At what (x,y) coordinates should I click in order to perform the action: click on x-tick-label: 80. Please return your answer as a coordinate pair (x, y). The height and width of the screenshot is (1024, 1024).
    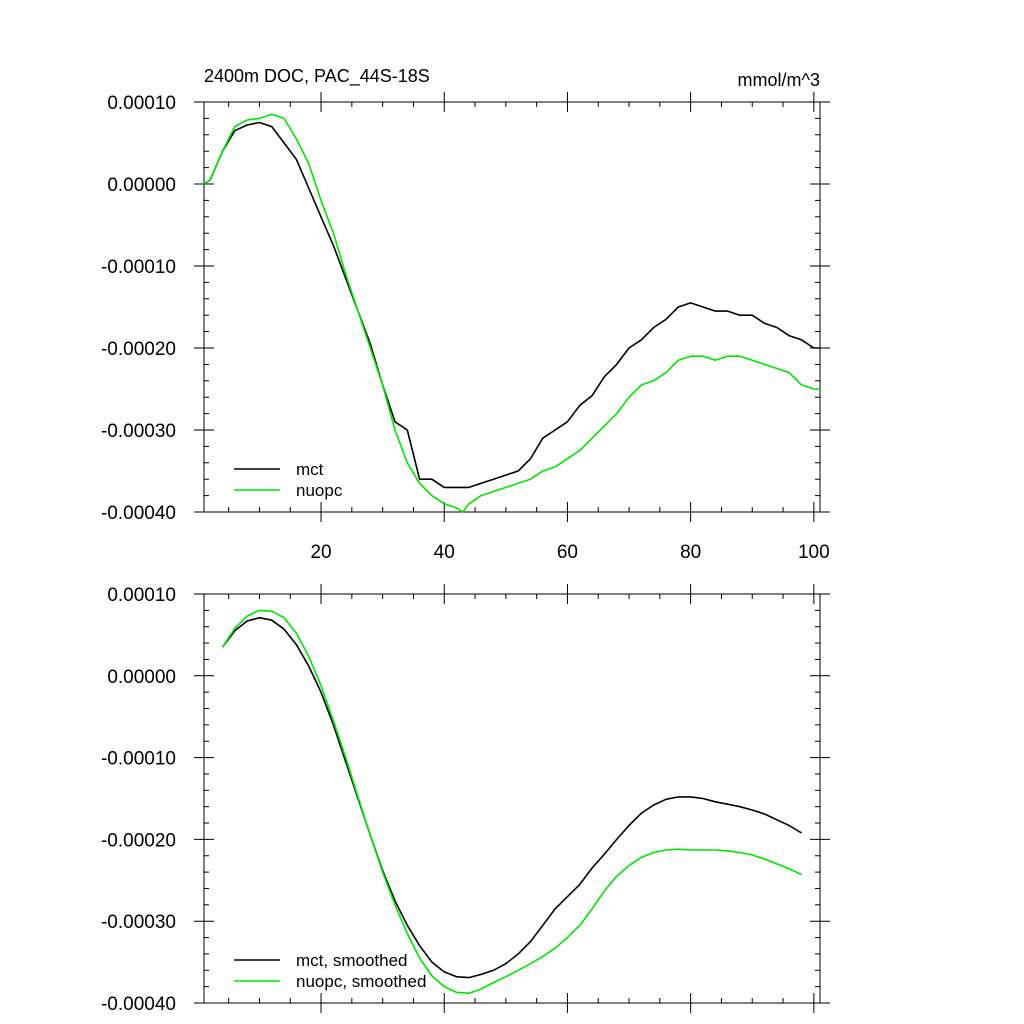
    Looking at the image, I should click on (690, 552).